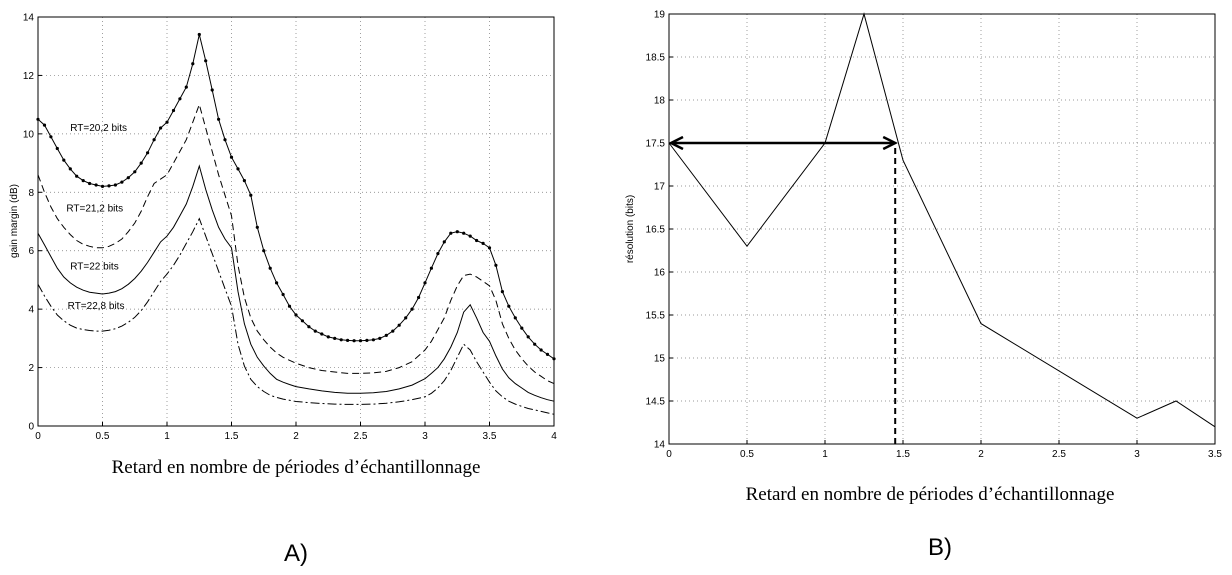 This screenshot has height=575, width=1232. What do you see at coordinates (660, 445) in the screenshot?
I see `panel-b-y-tick-label: 14` at bounding box center [660, 445].